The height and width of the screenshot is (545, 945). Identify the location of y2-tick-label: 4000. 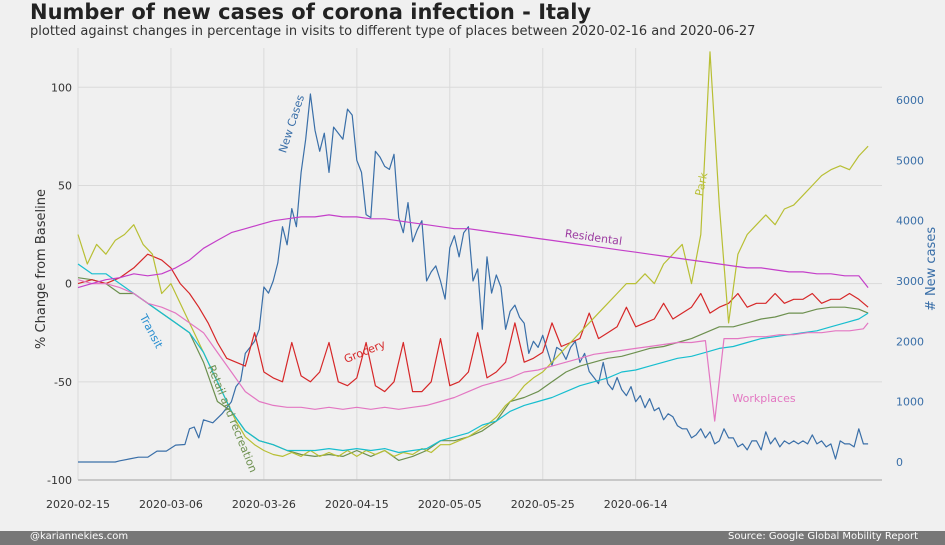
(910, 221).